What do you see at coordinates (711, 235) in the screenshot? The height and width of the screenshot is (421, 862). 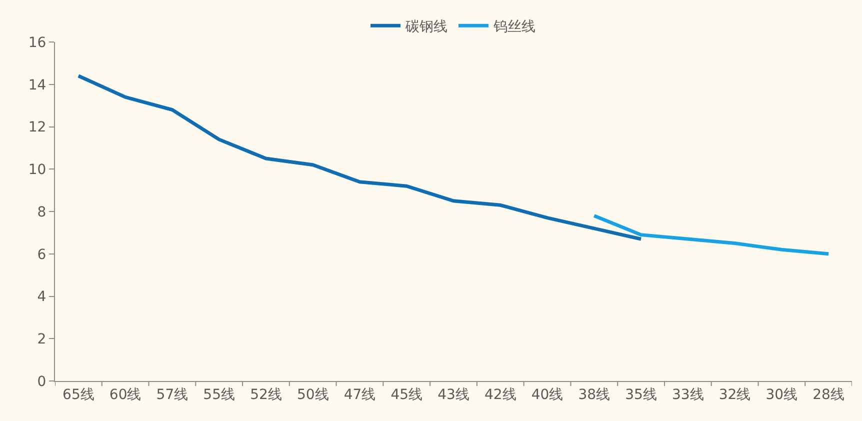 I see `line-series` at bounding box center [711, 235].